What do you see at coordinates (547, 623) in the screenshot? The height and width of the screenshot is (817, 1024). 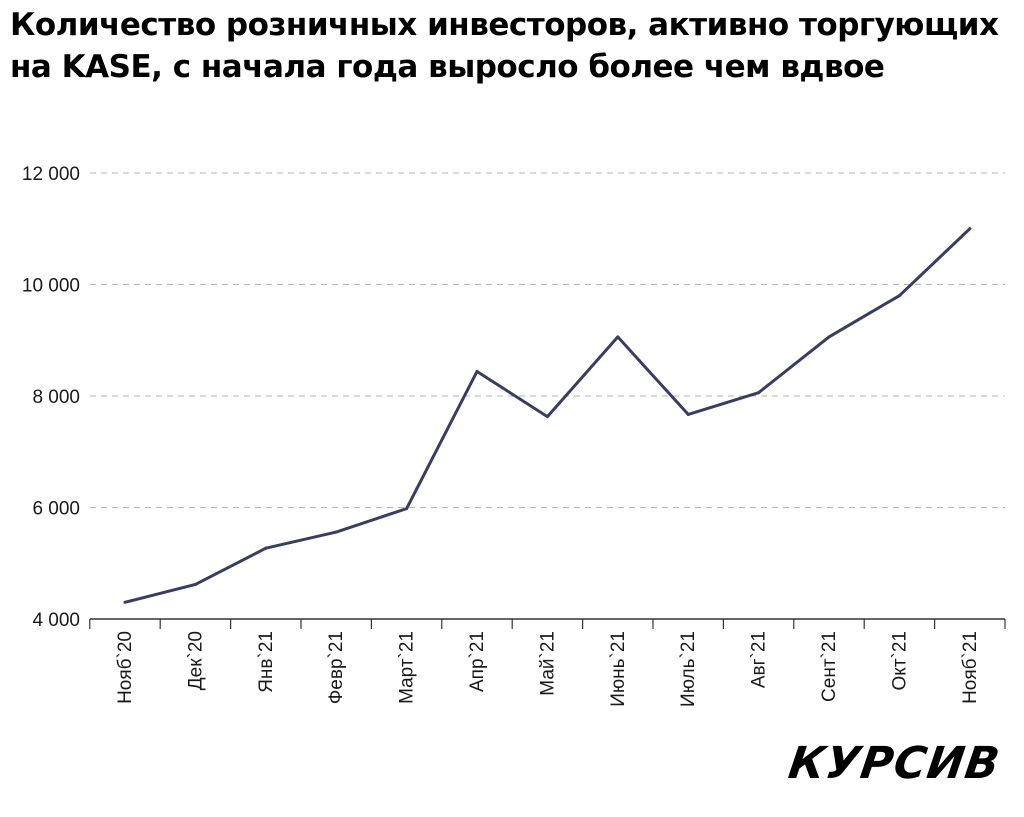 I see `x-axis` at bounding box center [547, 623].